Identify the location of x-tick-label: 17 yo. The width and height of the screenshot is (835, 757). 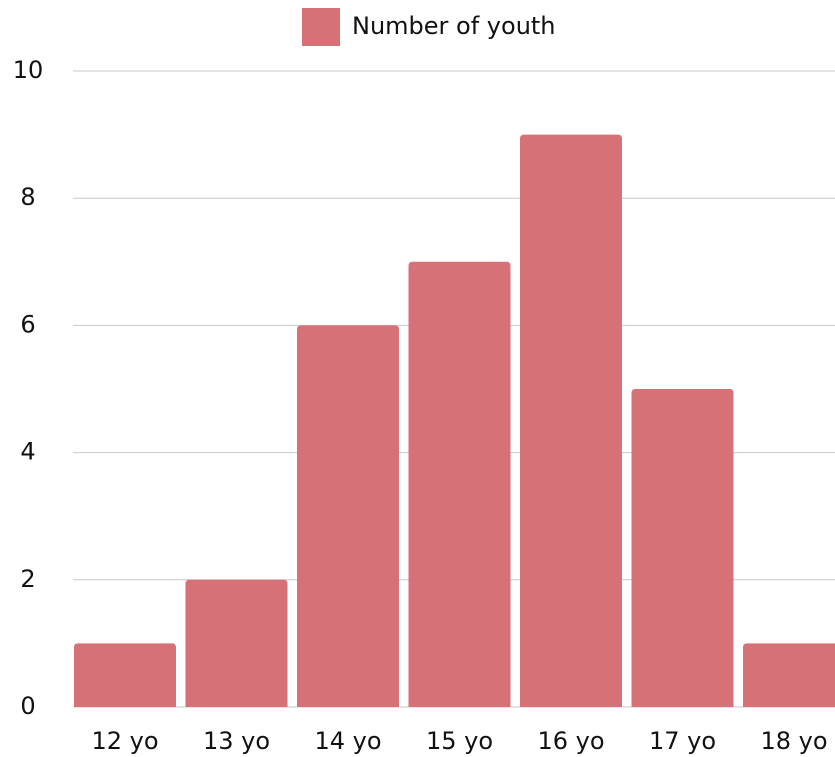
(682, 741).